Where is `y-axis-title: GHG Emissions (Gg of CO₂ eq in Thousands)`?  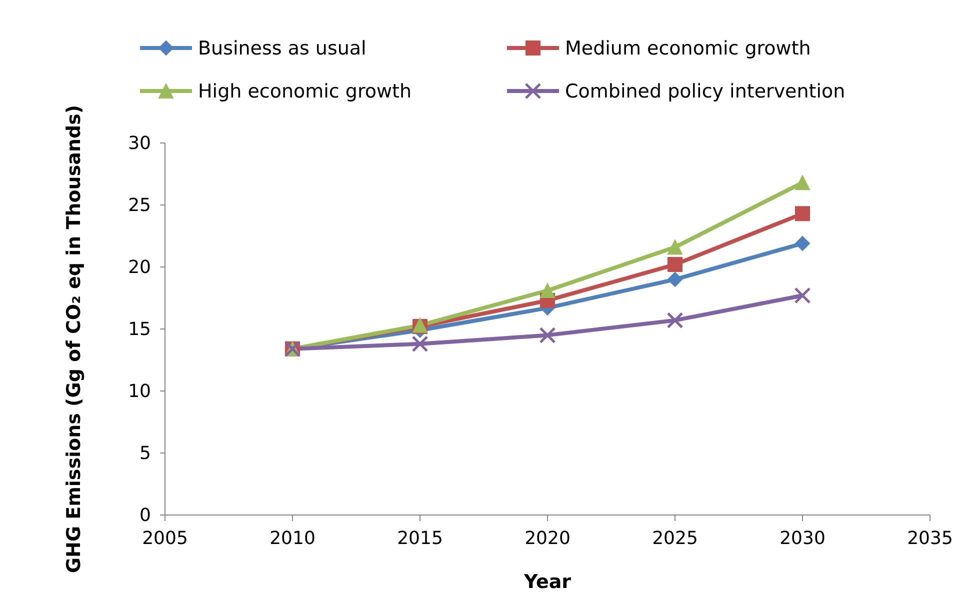
y-axis-title: GHG Emissions (Gg of CO₂ eq in Thousands) is located at coordinates (74, 339).